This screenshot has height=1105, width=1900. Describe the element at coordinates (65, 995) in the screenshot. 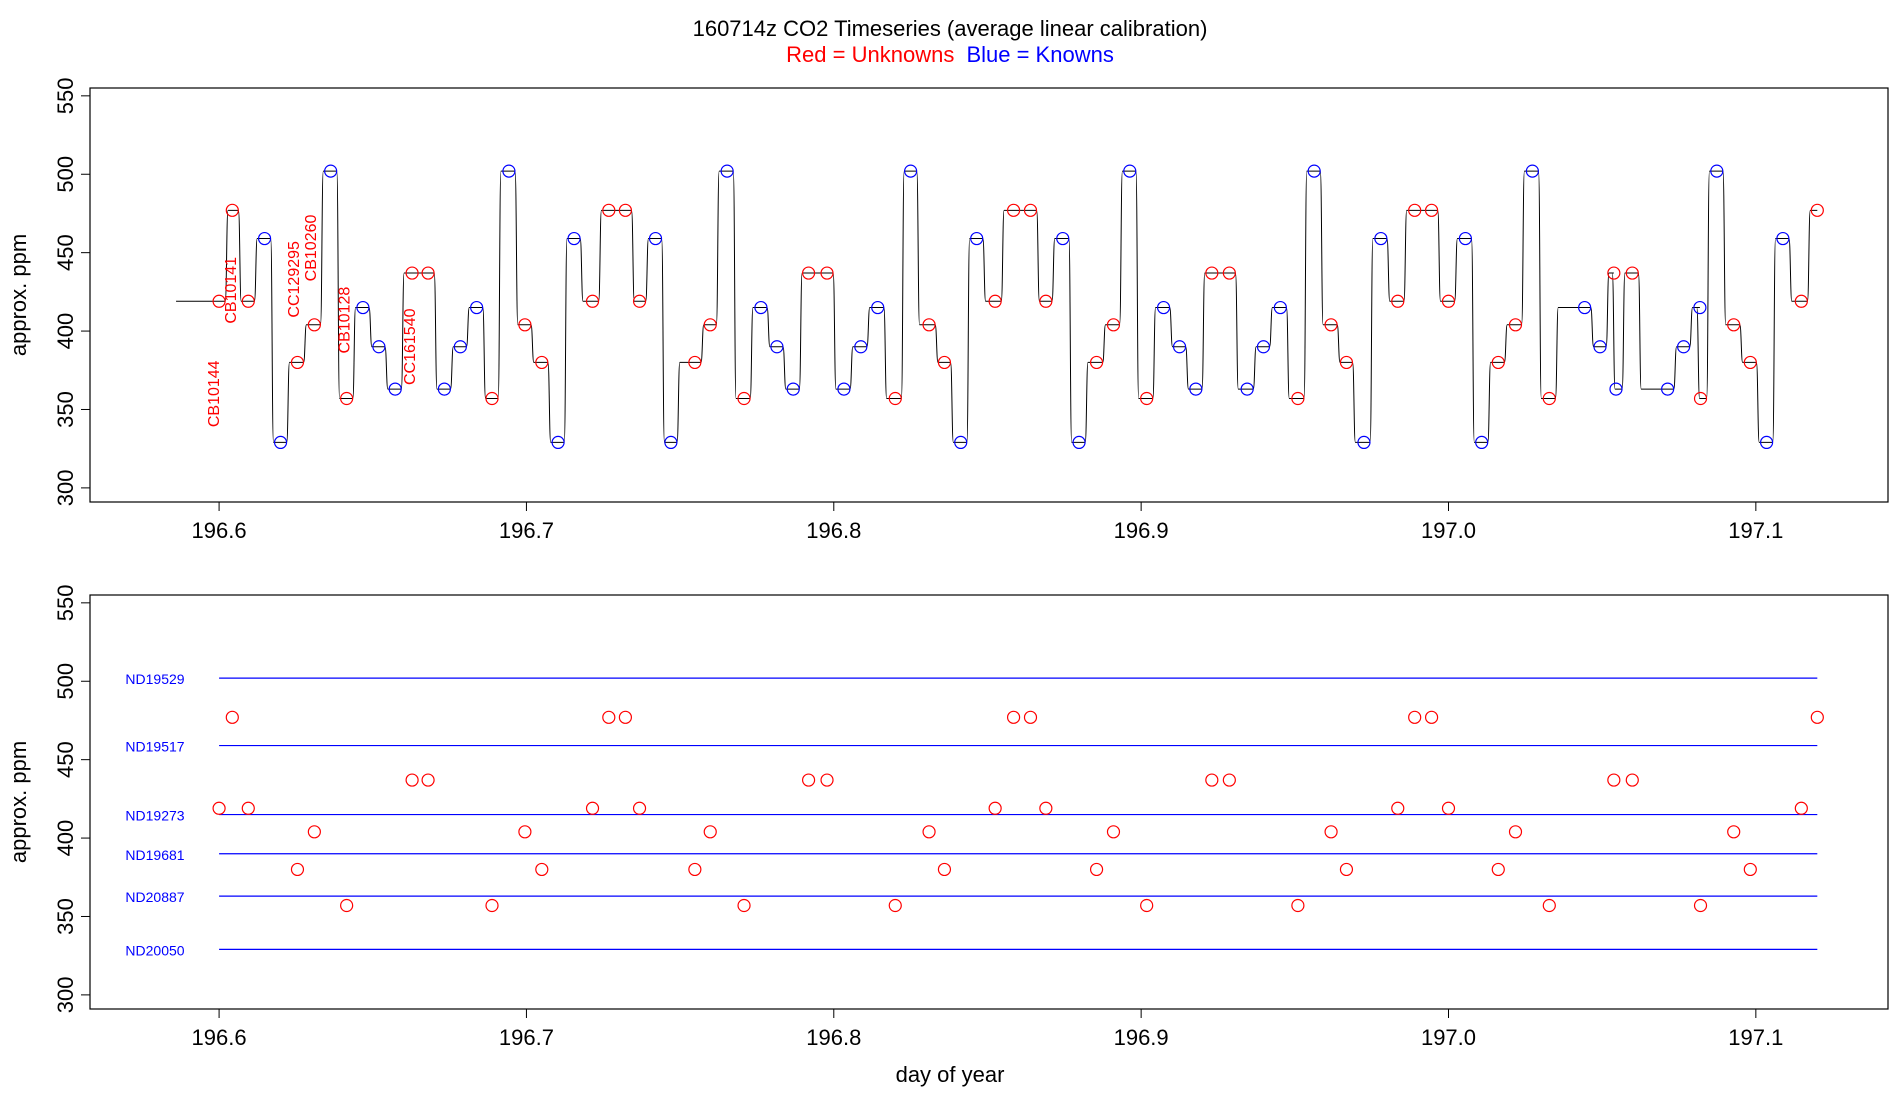

I see `y-tick-label: 300` at that location.